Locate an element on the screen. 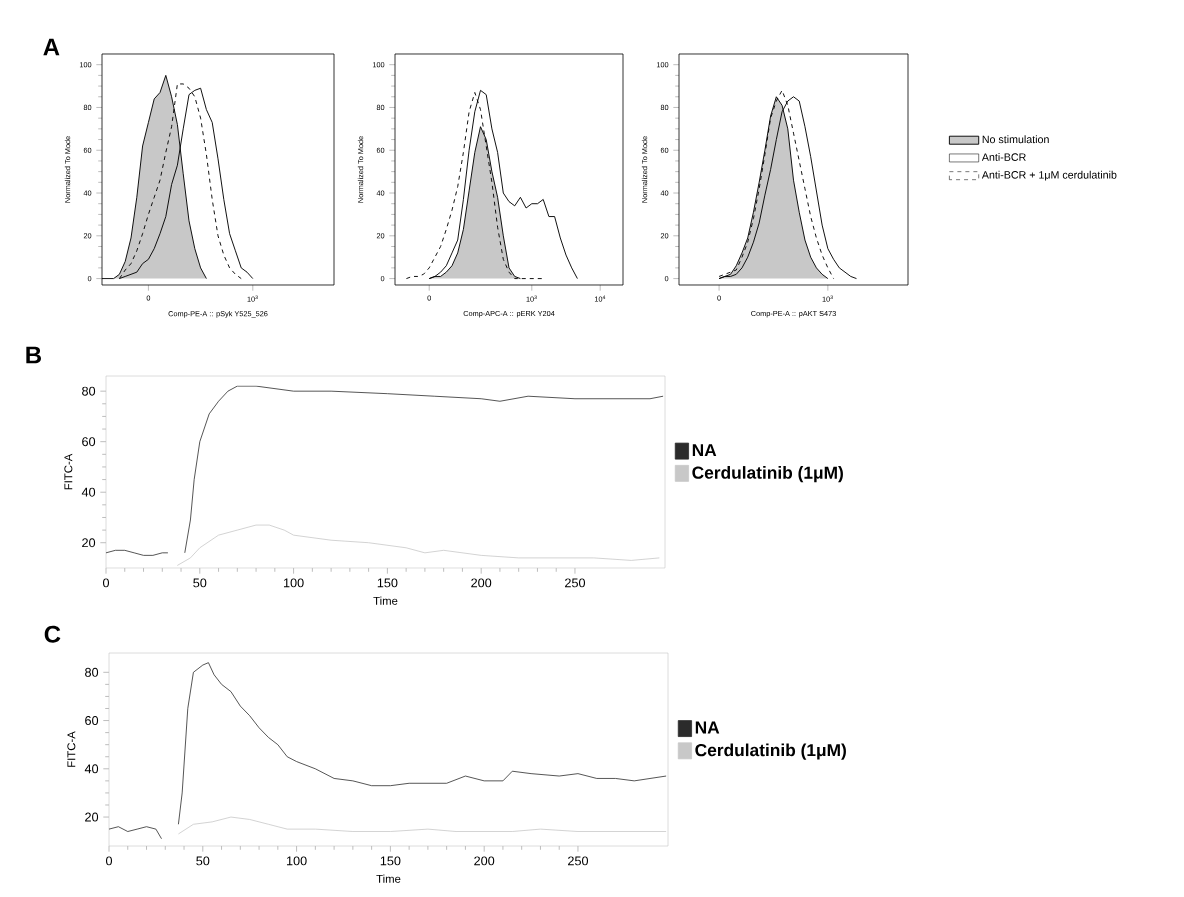 The height and width of the screenshot is (897, 1184). chart-title: A is located at coordinates (51, 47).